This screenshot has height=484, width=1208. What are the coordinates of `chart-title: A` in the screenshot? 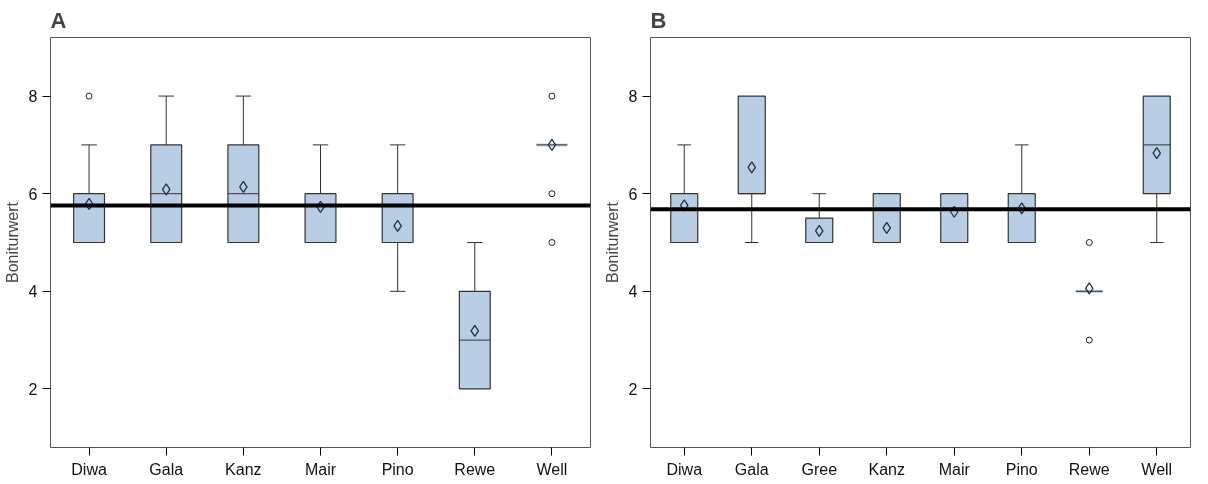 It's located at (58, 20).